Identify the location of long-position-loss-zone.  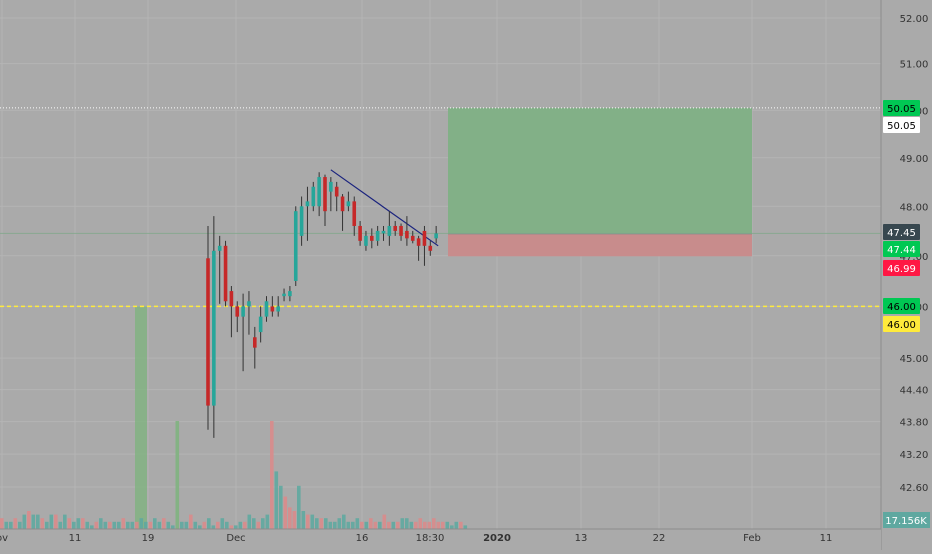
(600, 245).